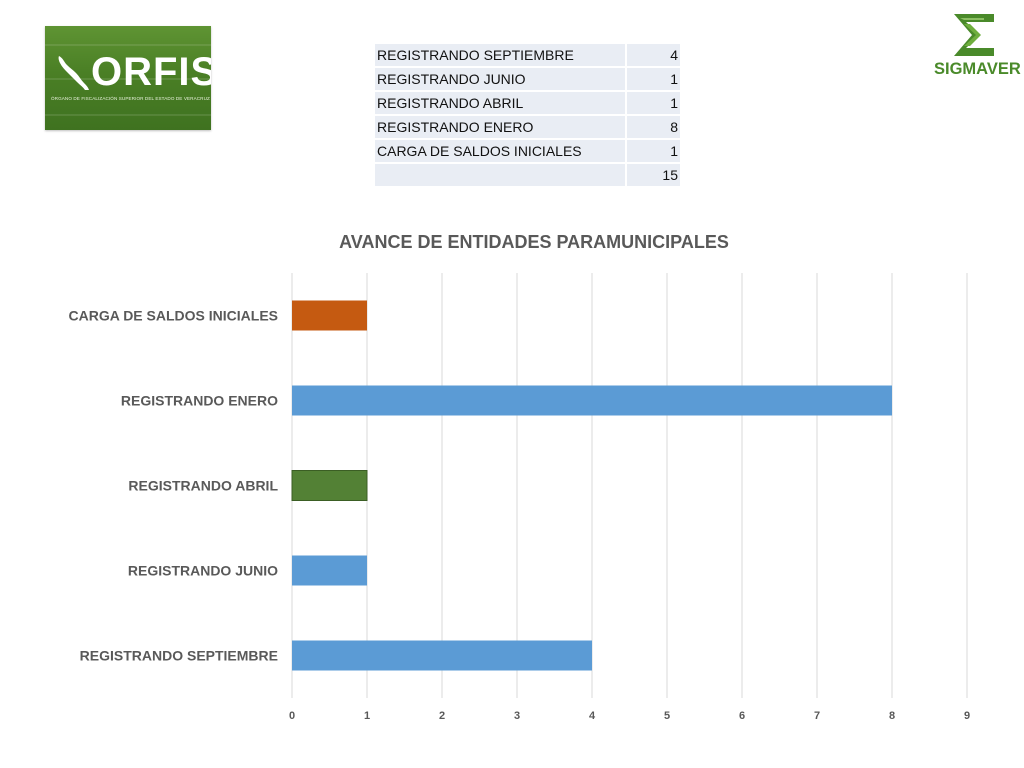  Describe the element at coordinates (292, 716) in the screenshot. I see `x-tick-label: 0` at that location.